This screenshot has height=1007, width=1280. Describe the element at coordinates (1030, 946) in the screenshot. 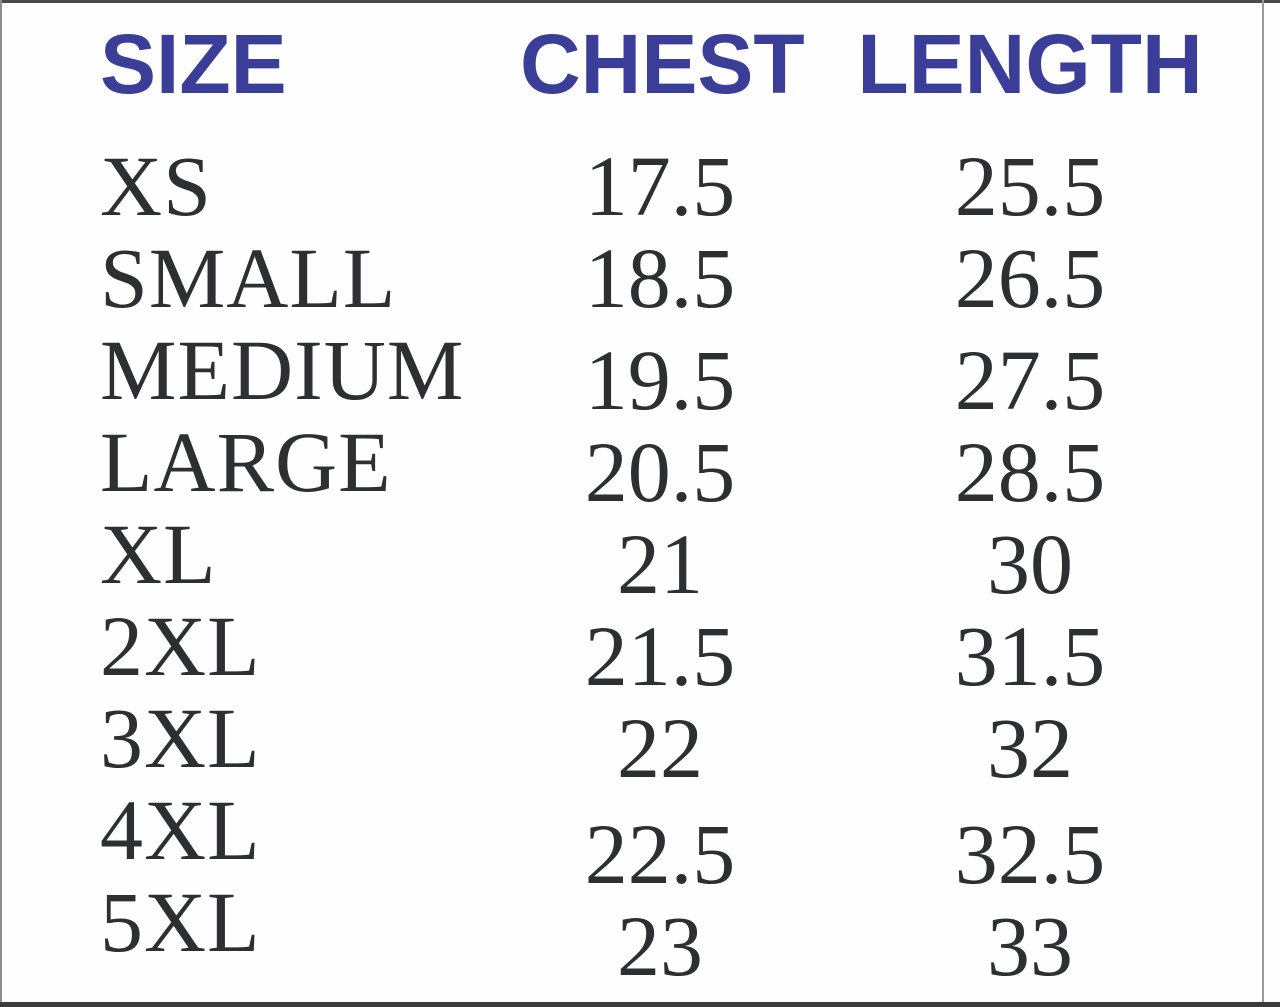

I see `length-cell: 33` at that location.